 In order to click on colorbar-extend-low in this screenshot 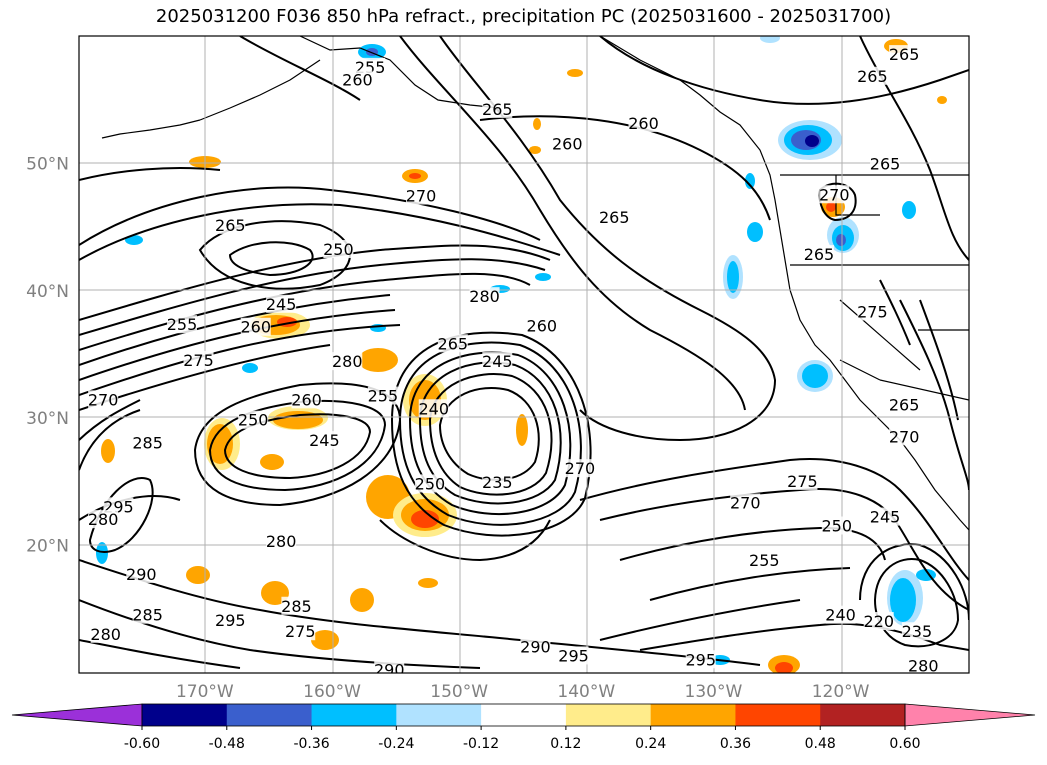, I will do `click(77, 715)`.